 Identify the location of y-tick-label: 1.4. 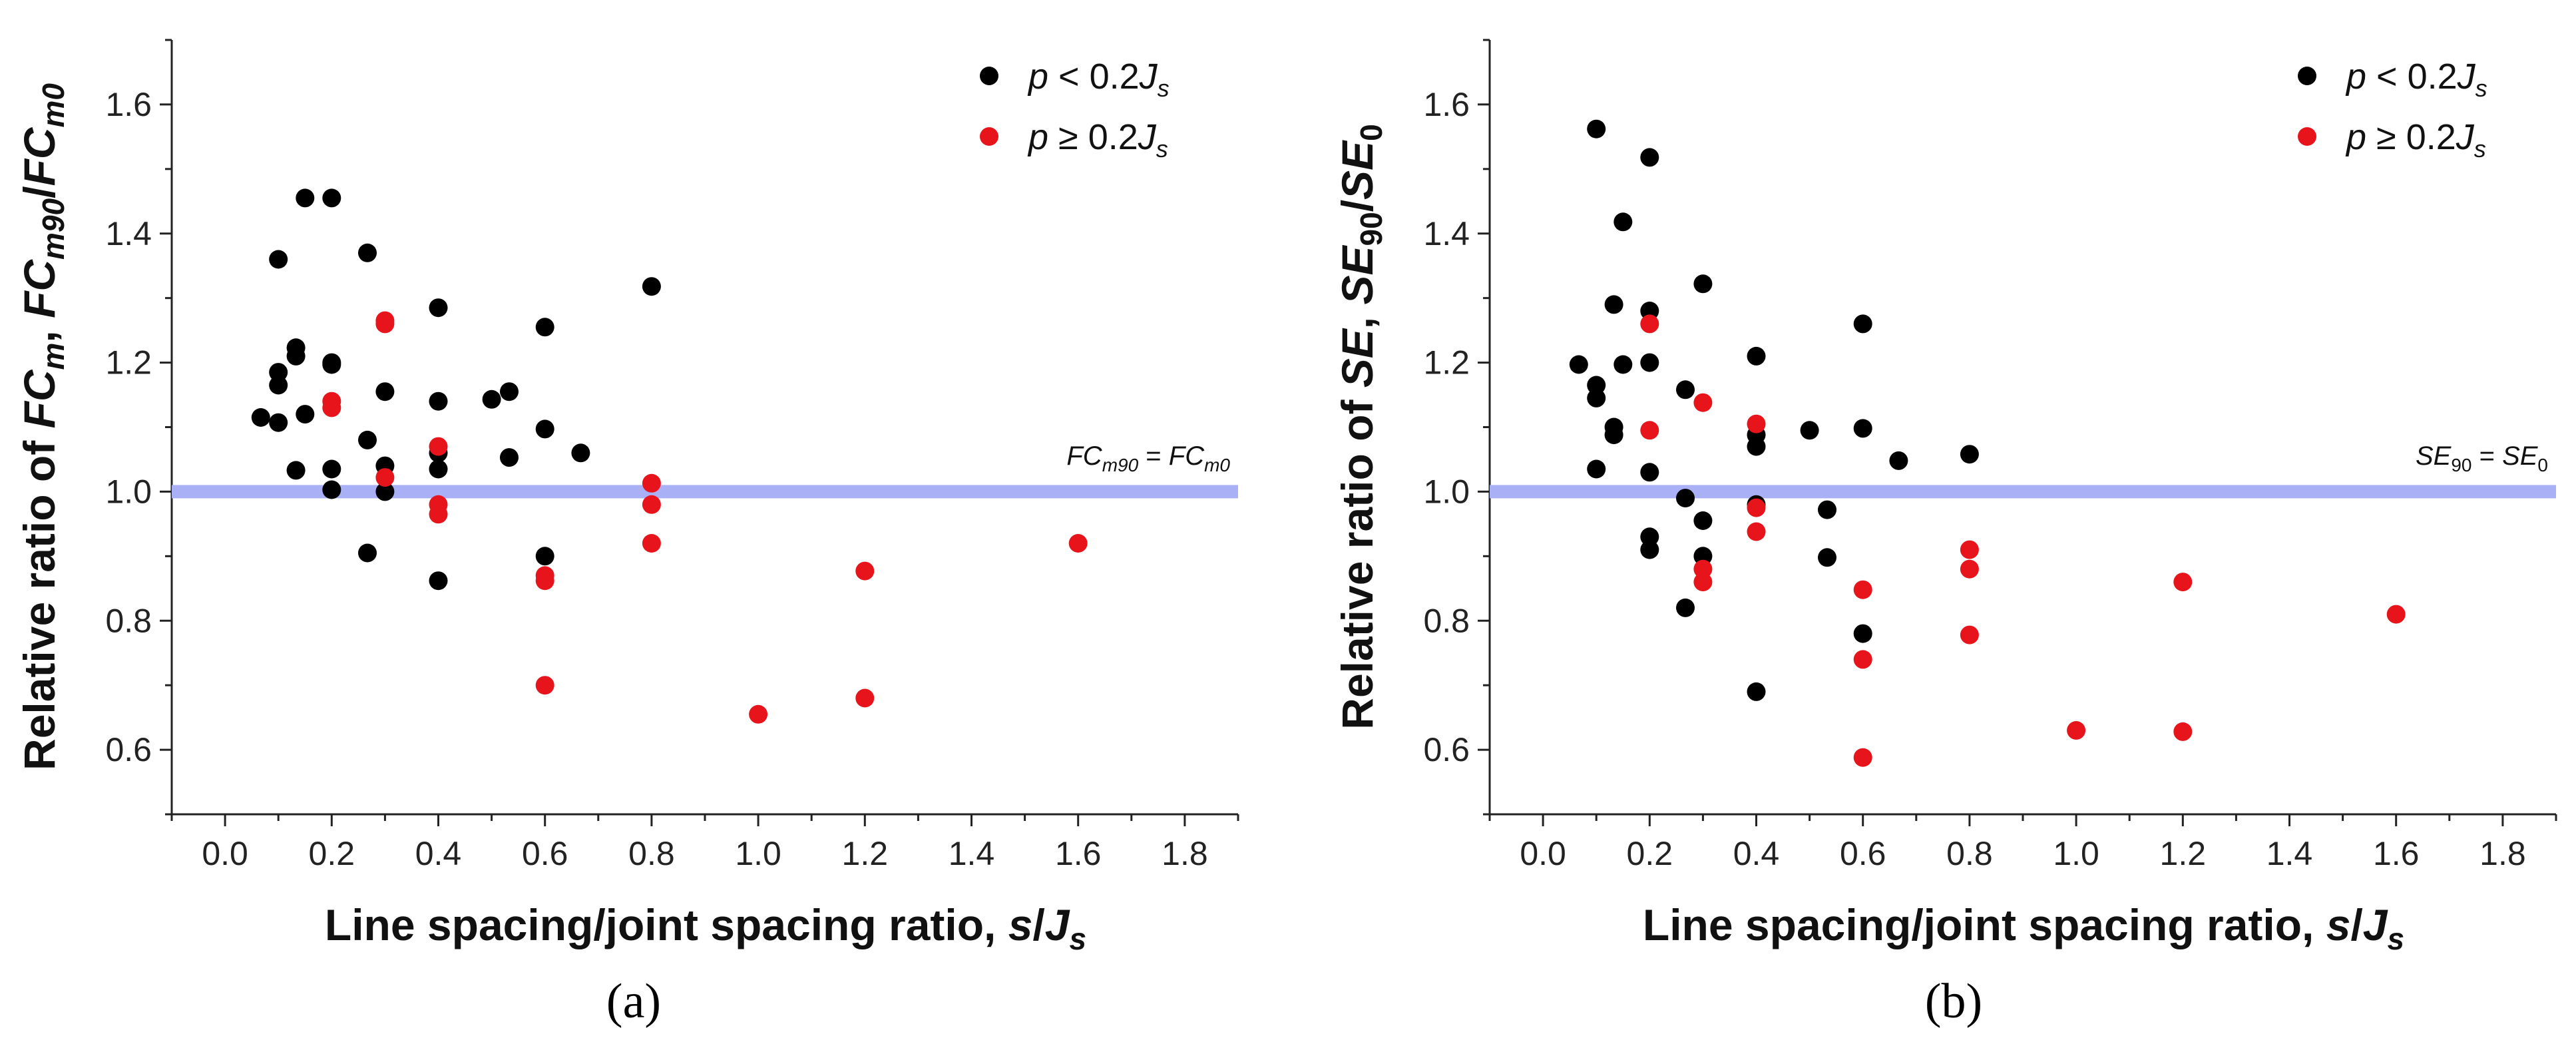
(1446, 233).